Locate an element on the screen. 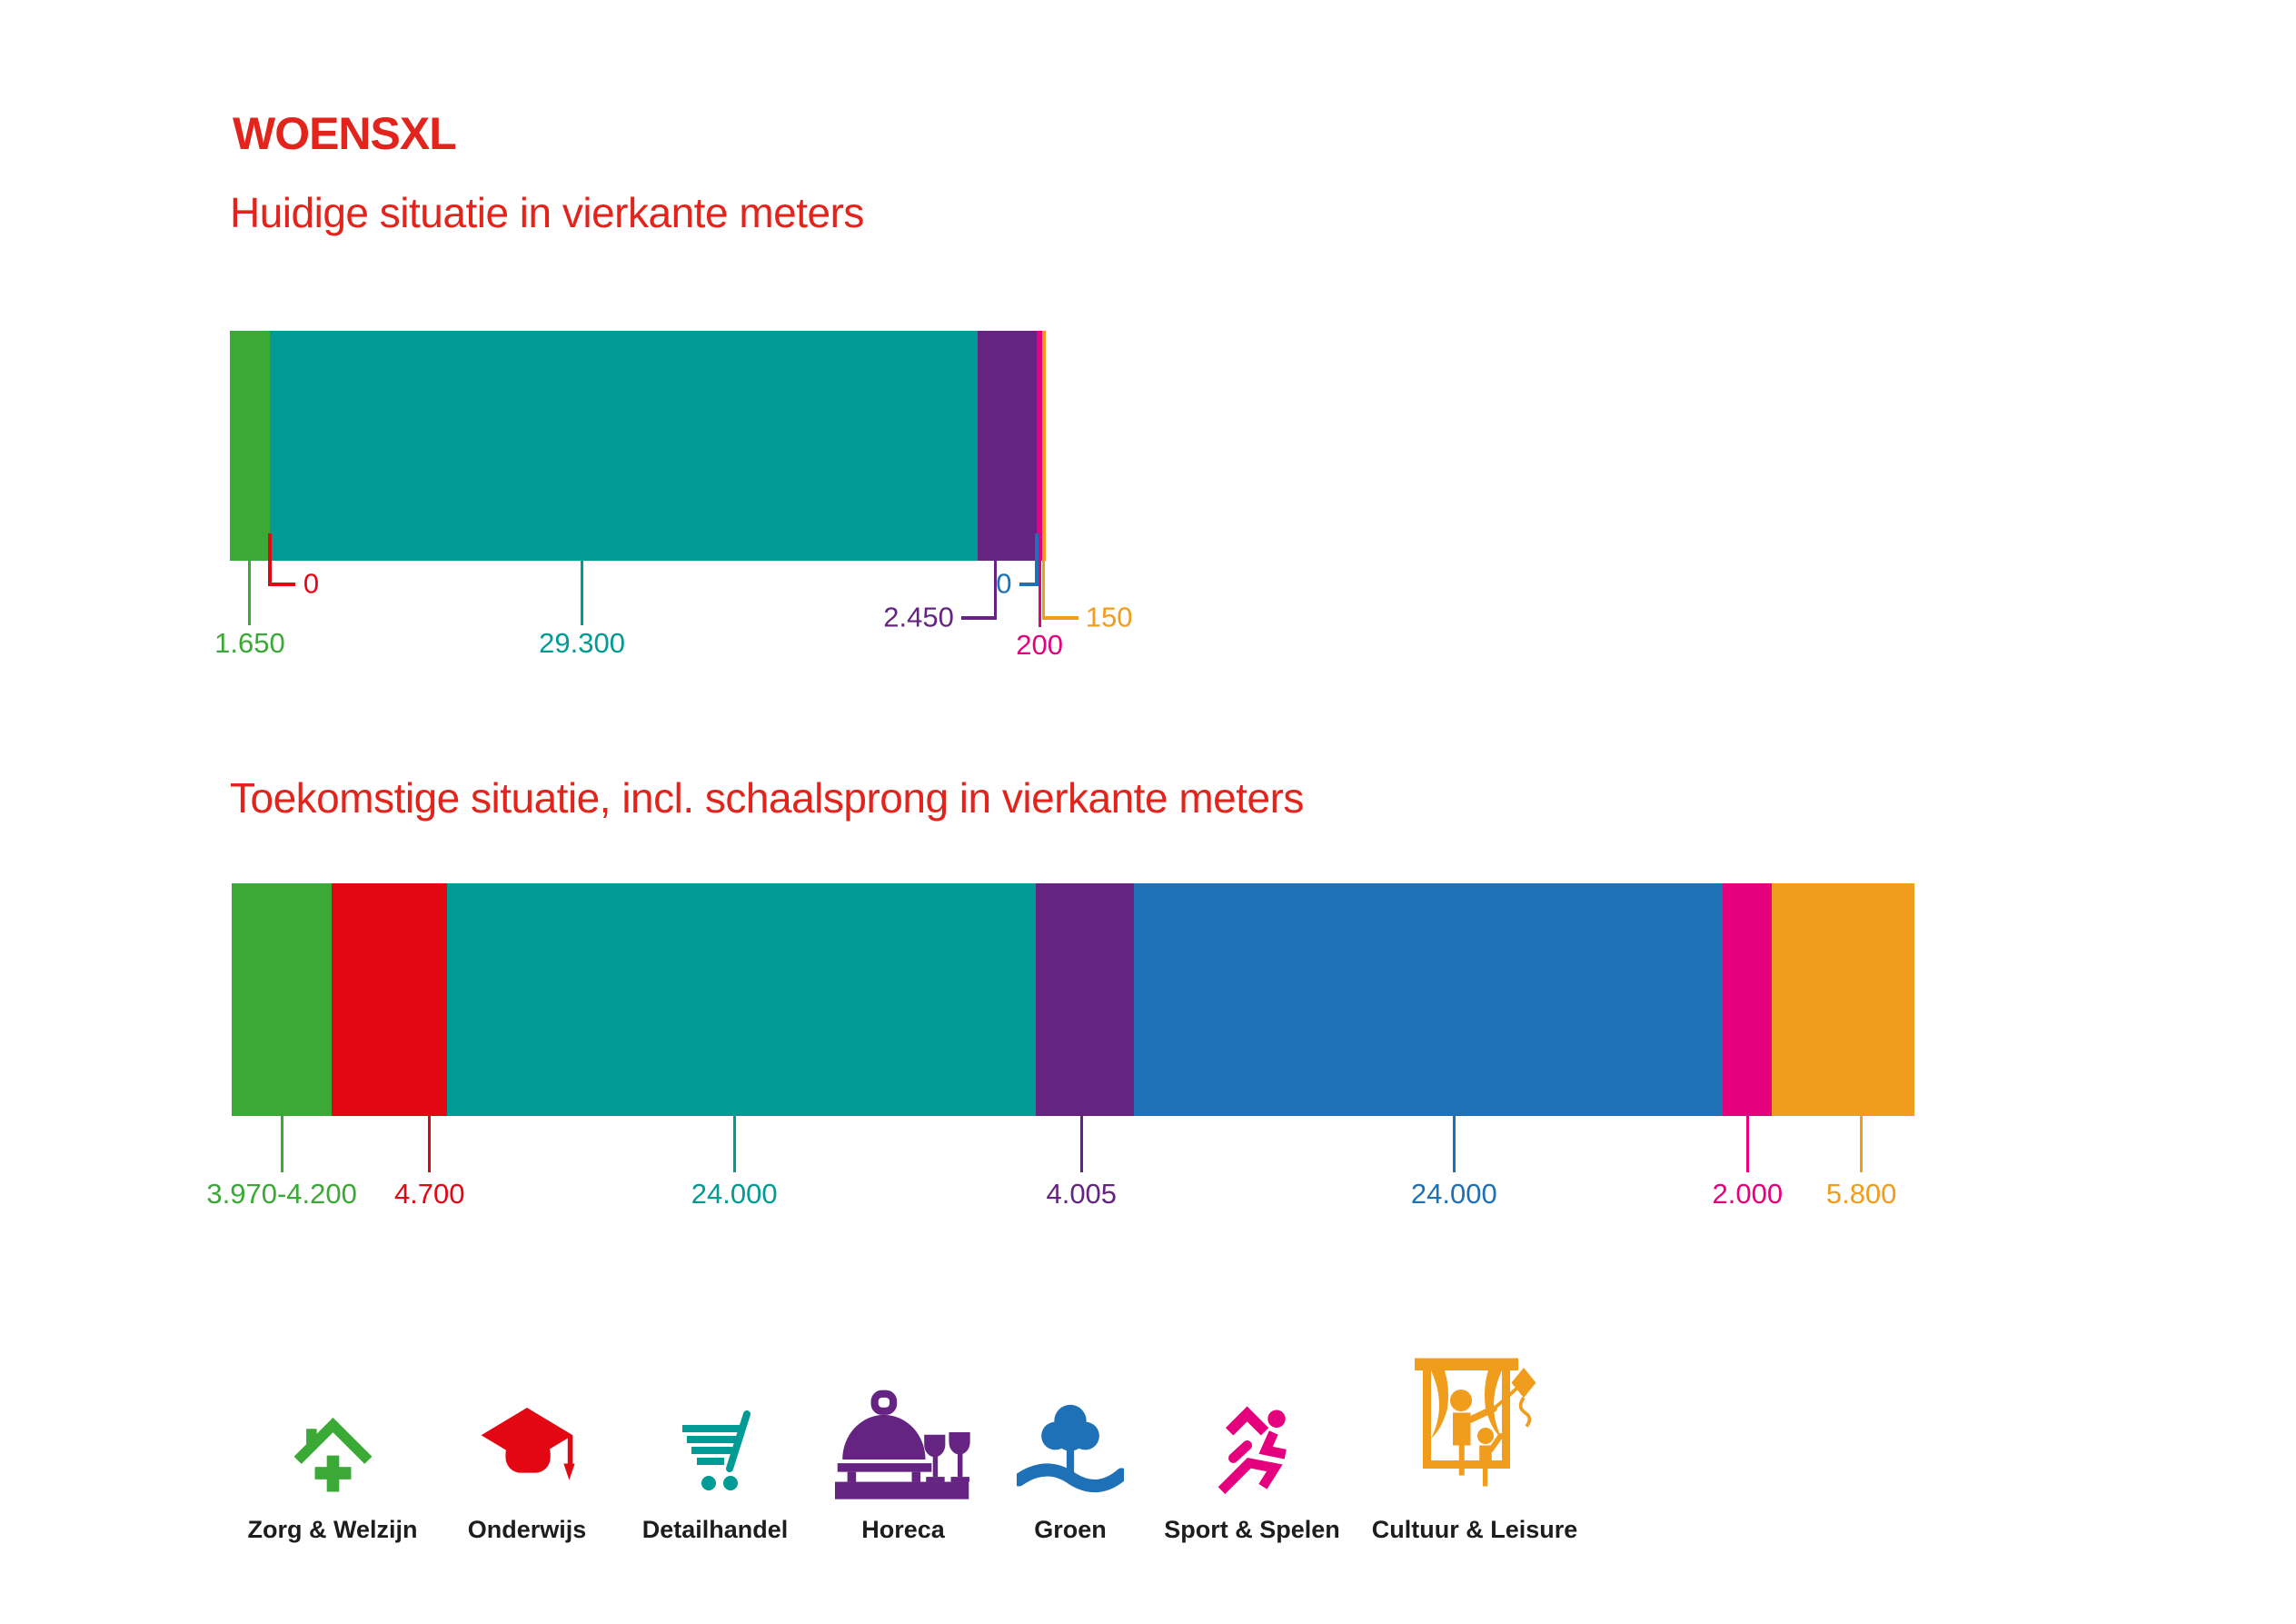 The width and height of the screenshot is (2296, 1624). value-label-horeca: 4.005 is located at coordinates (1082, 1194).